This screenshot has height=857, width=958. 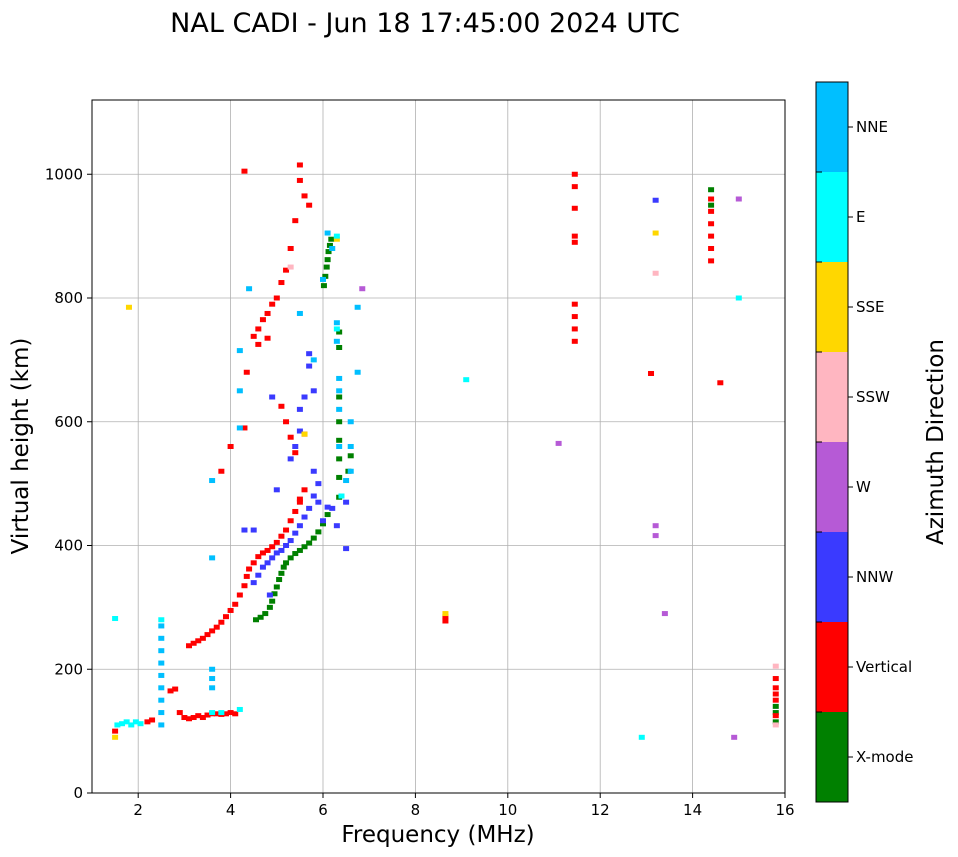 What do you see at coordinates (873, 397) in the screenshot?
I see `colorbar-label-item: SSW` at bounding box center [873, 397].